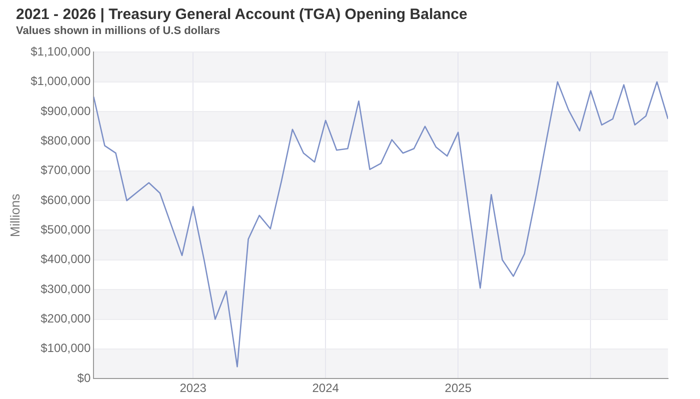 This screenshot has width=700, height=399. Describe the element at coordinates (60, 51) in the screenshot. I see `y-tick-label: $1,100,000` at that location.